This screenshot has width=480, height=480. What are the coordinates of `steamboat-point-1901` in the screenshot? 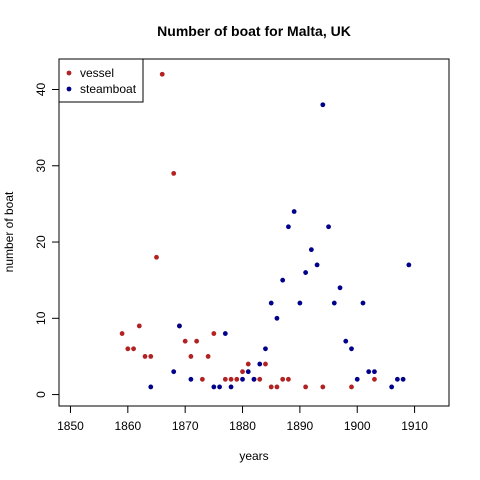 It's located at (363, 303).